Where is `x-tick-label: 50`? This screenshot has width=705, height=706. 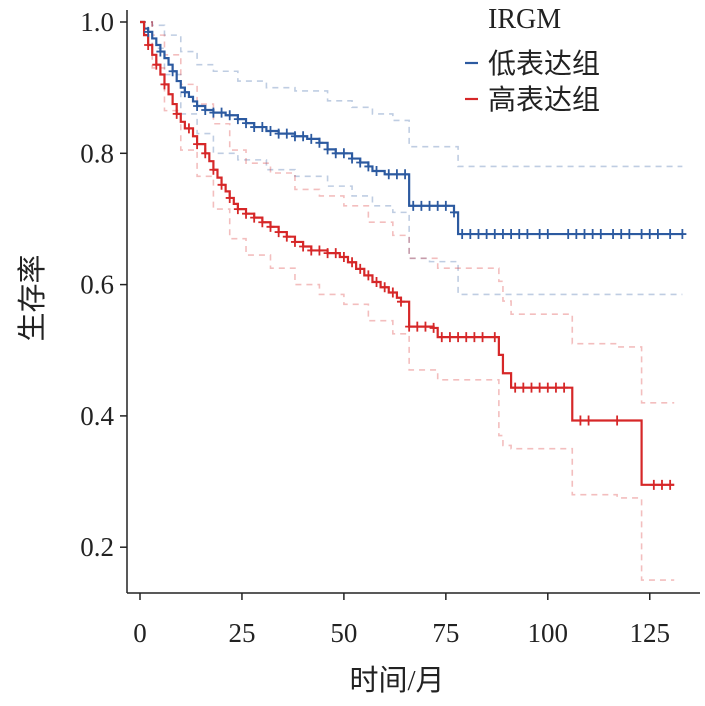
x-tick-label: 50 is located at coordinates (343, 633).